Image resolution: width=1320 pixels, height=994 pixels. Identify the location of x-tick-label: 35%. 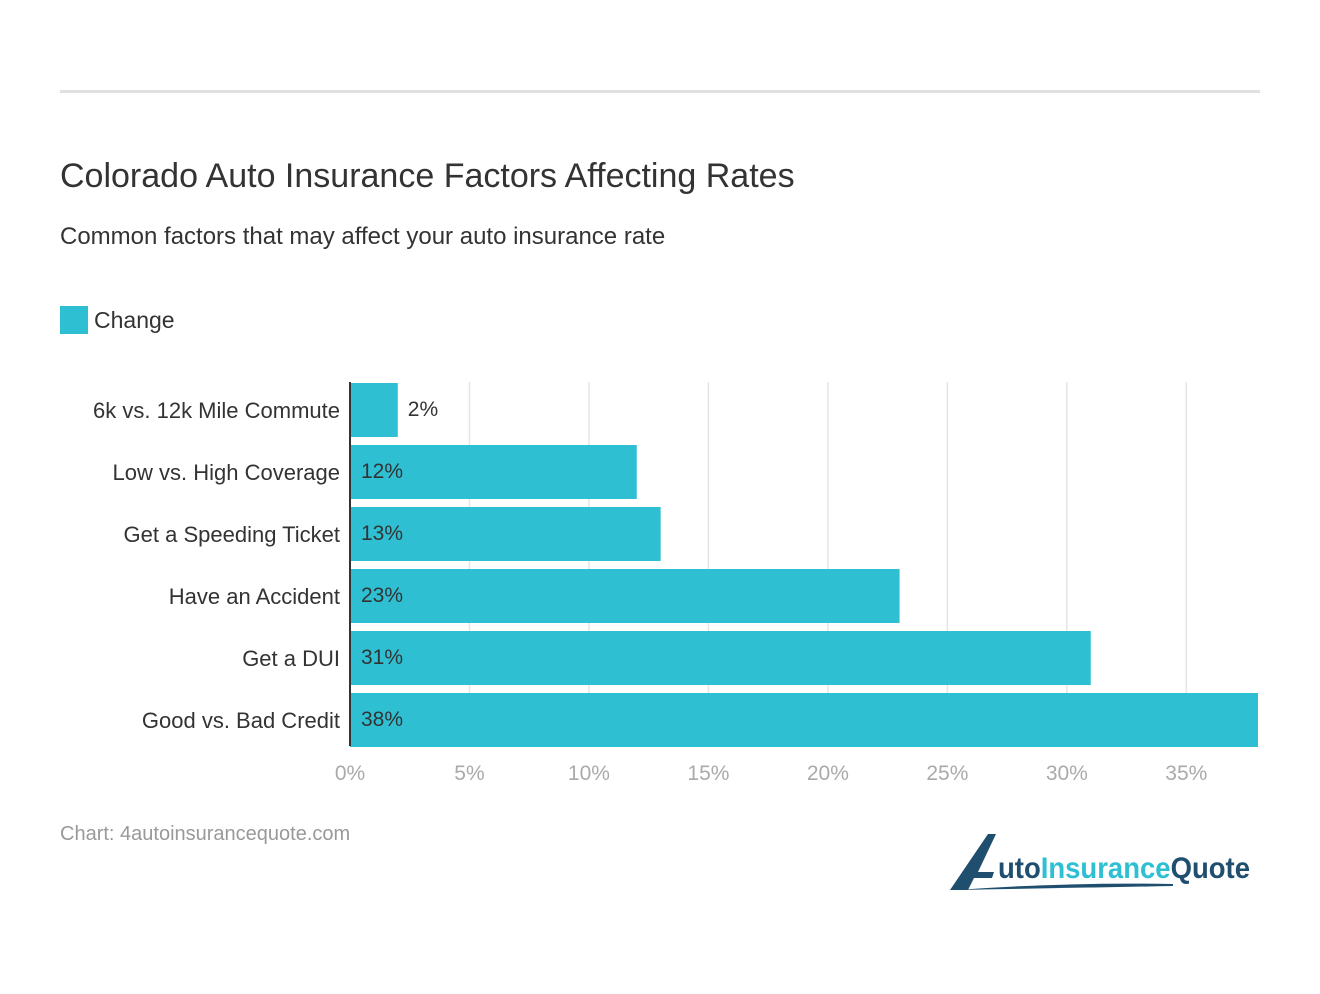
(1186, 773).